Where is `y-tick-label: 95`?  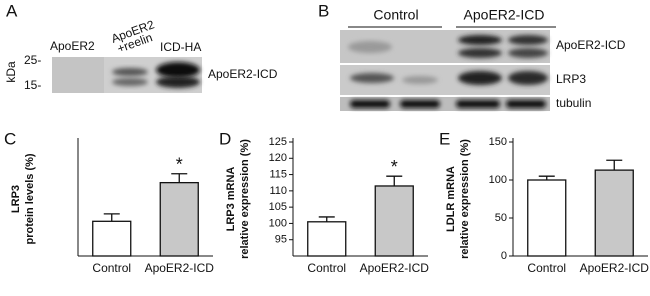 y-tick-label: 95 is located at coordinates (281, 240).